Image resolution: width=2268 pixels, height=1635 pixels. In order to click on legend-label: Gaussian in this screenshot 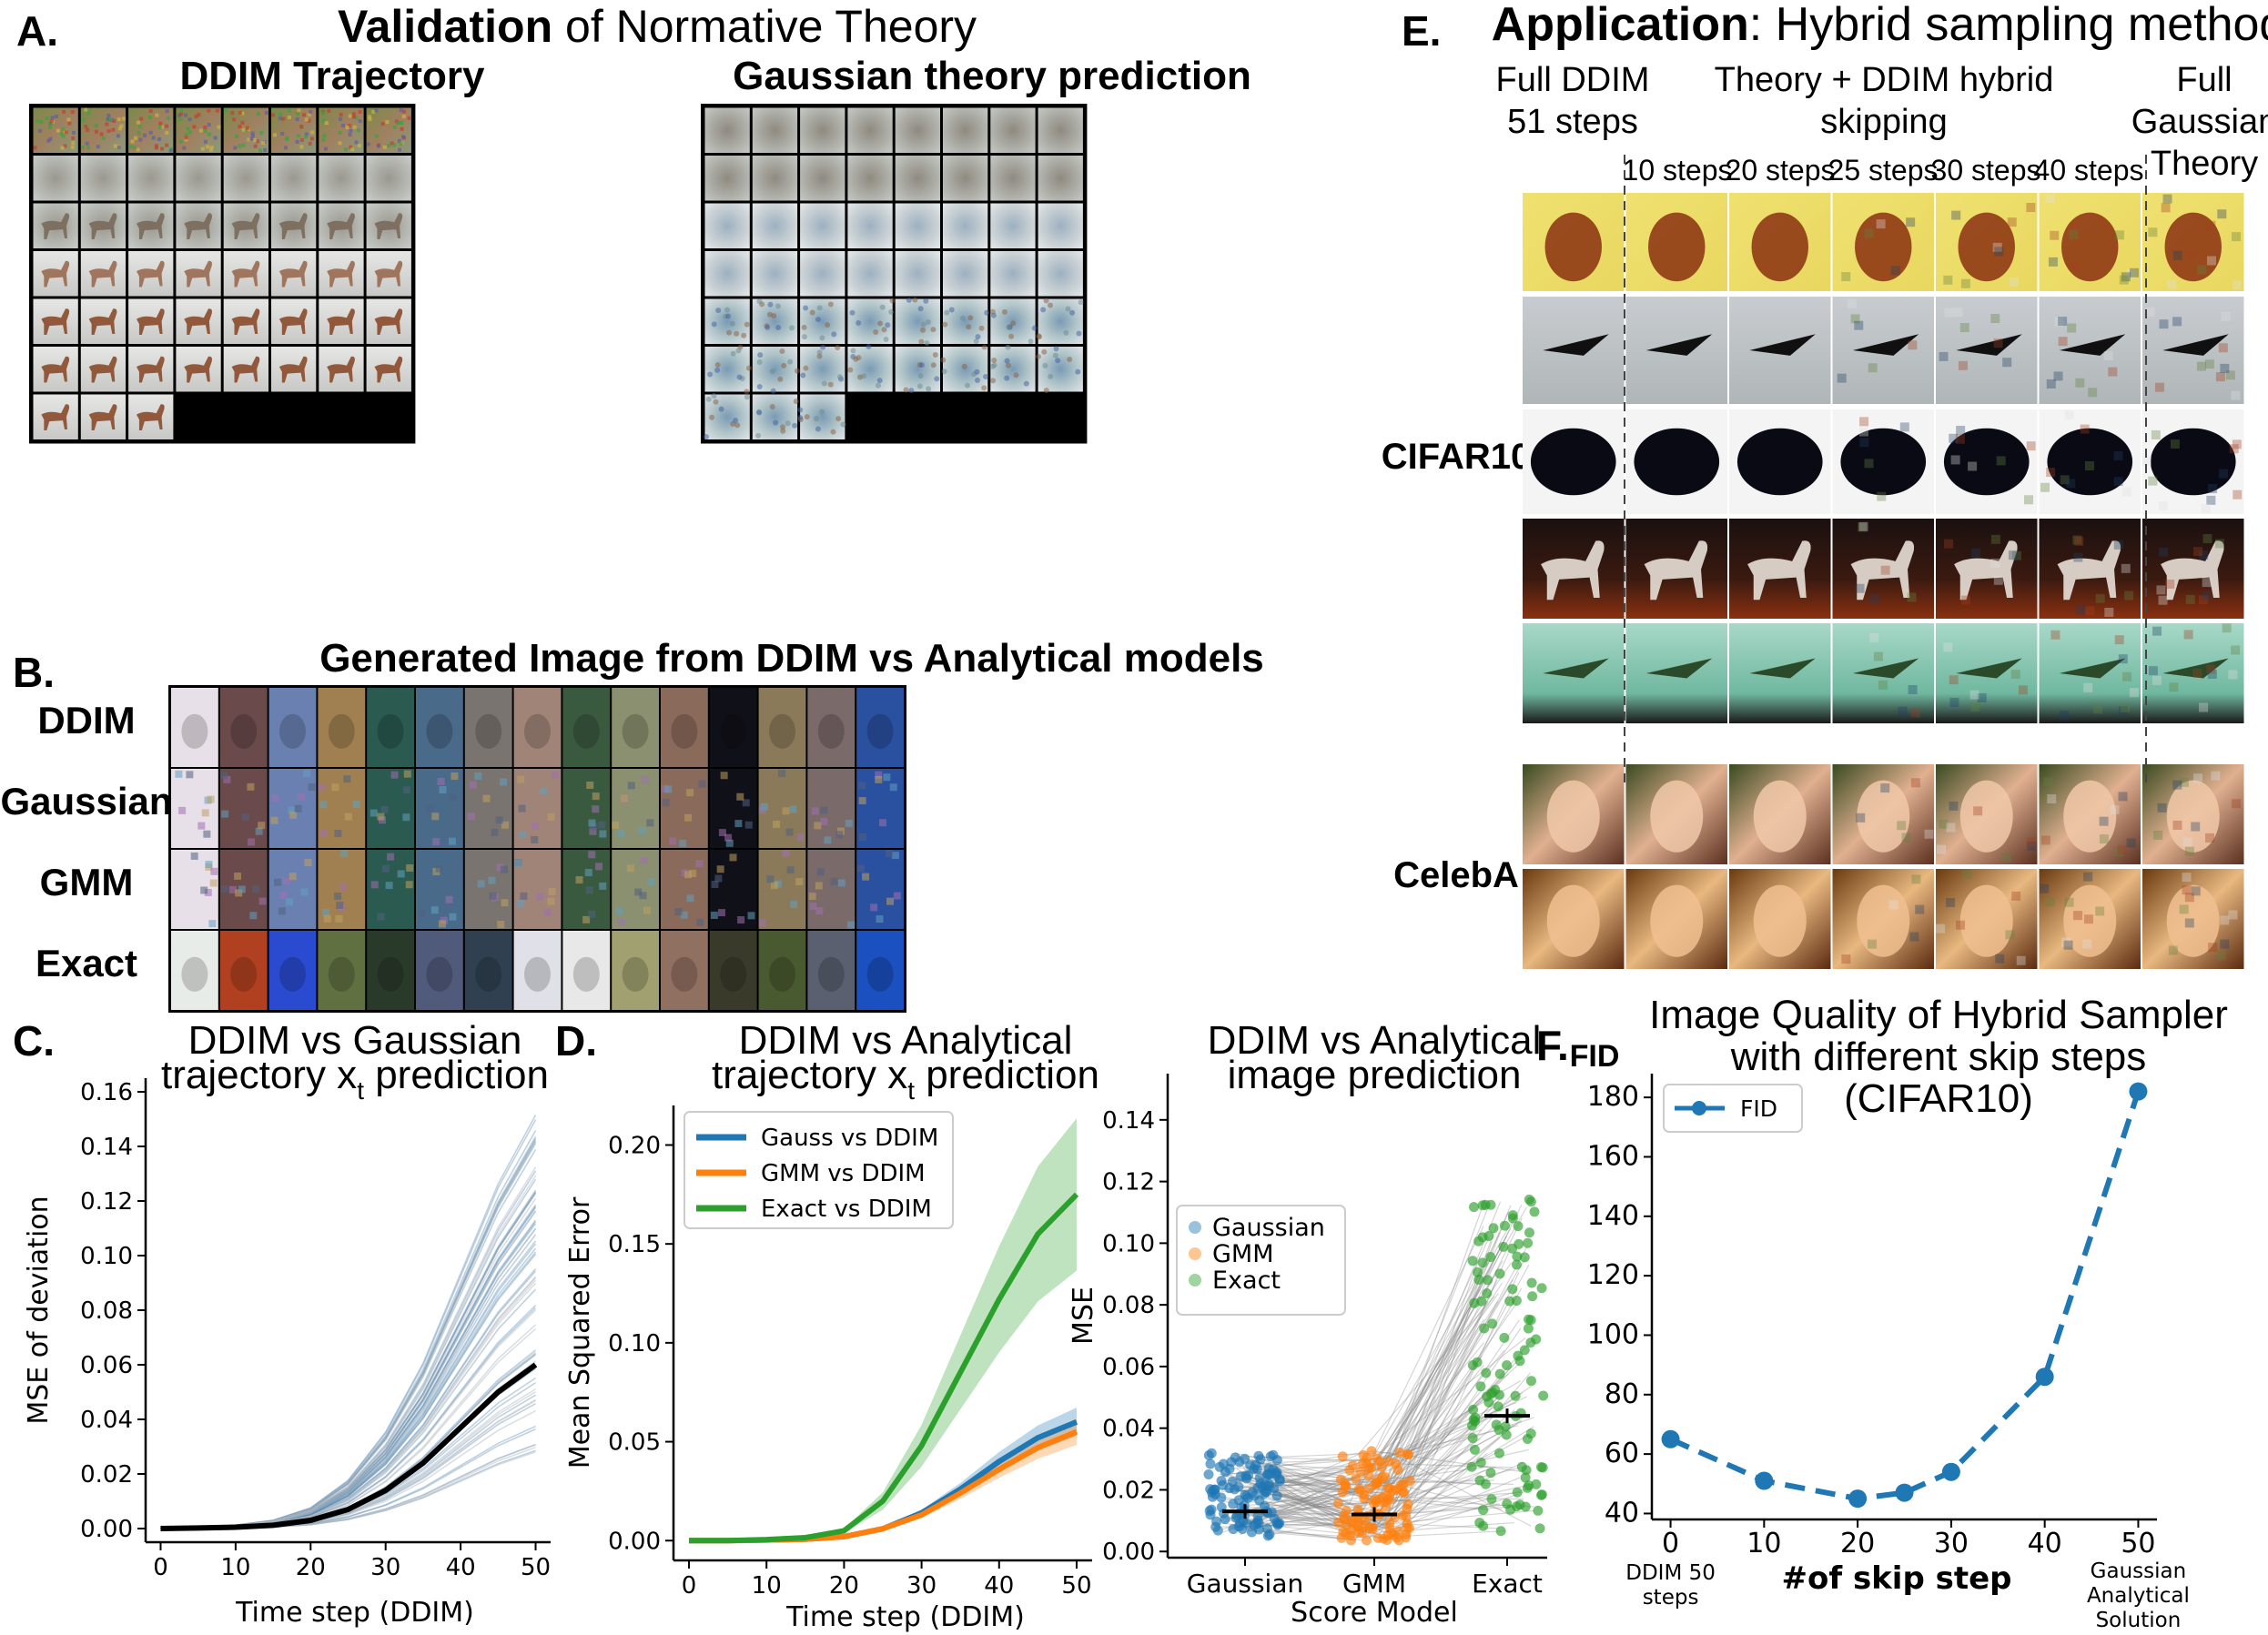, I will do `click(1268, 1228)`.